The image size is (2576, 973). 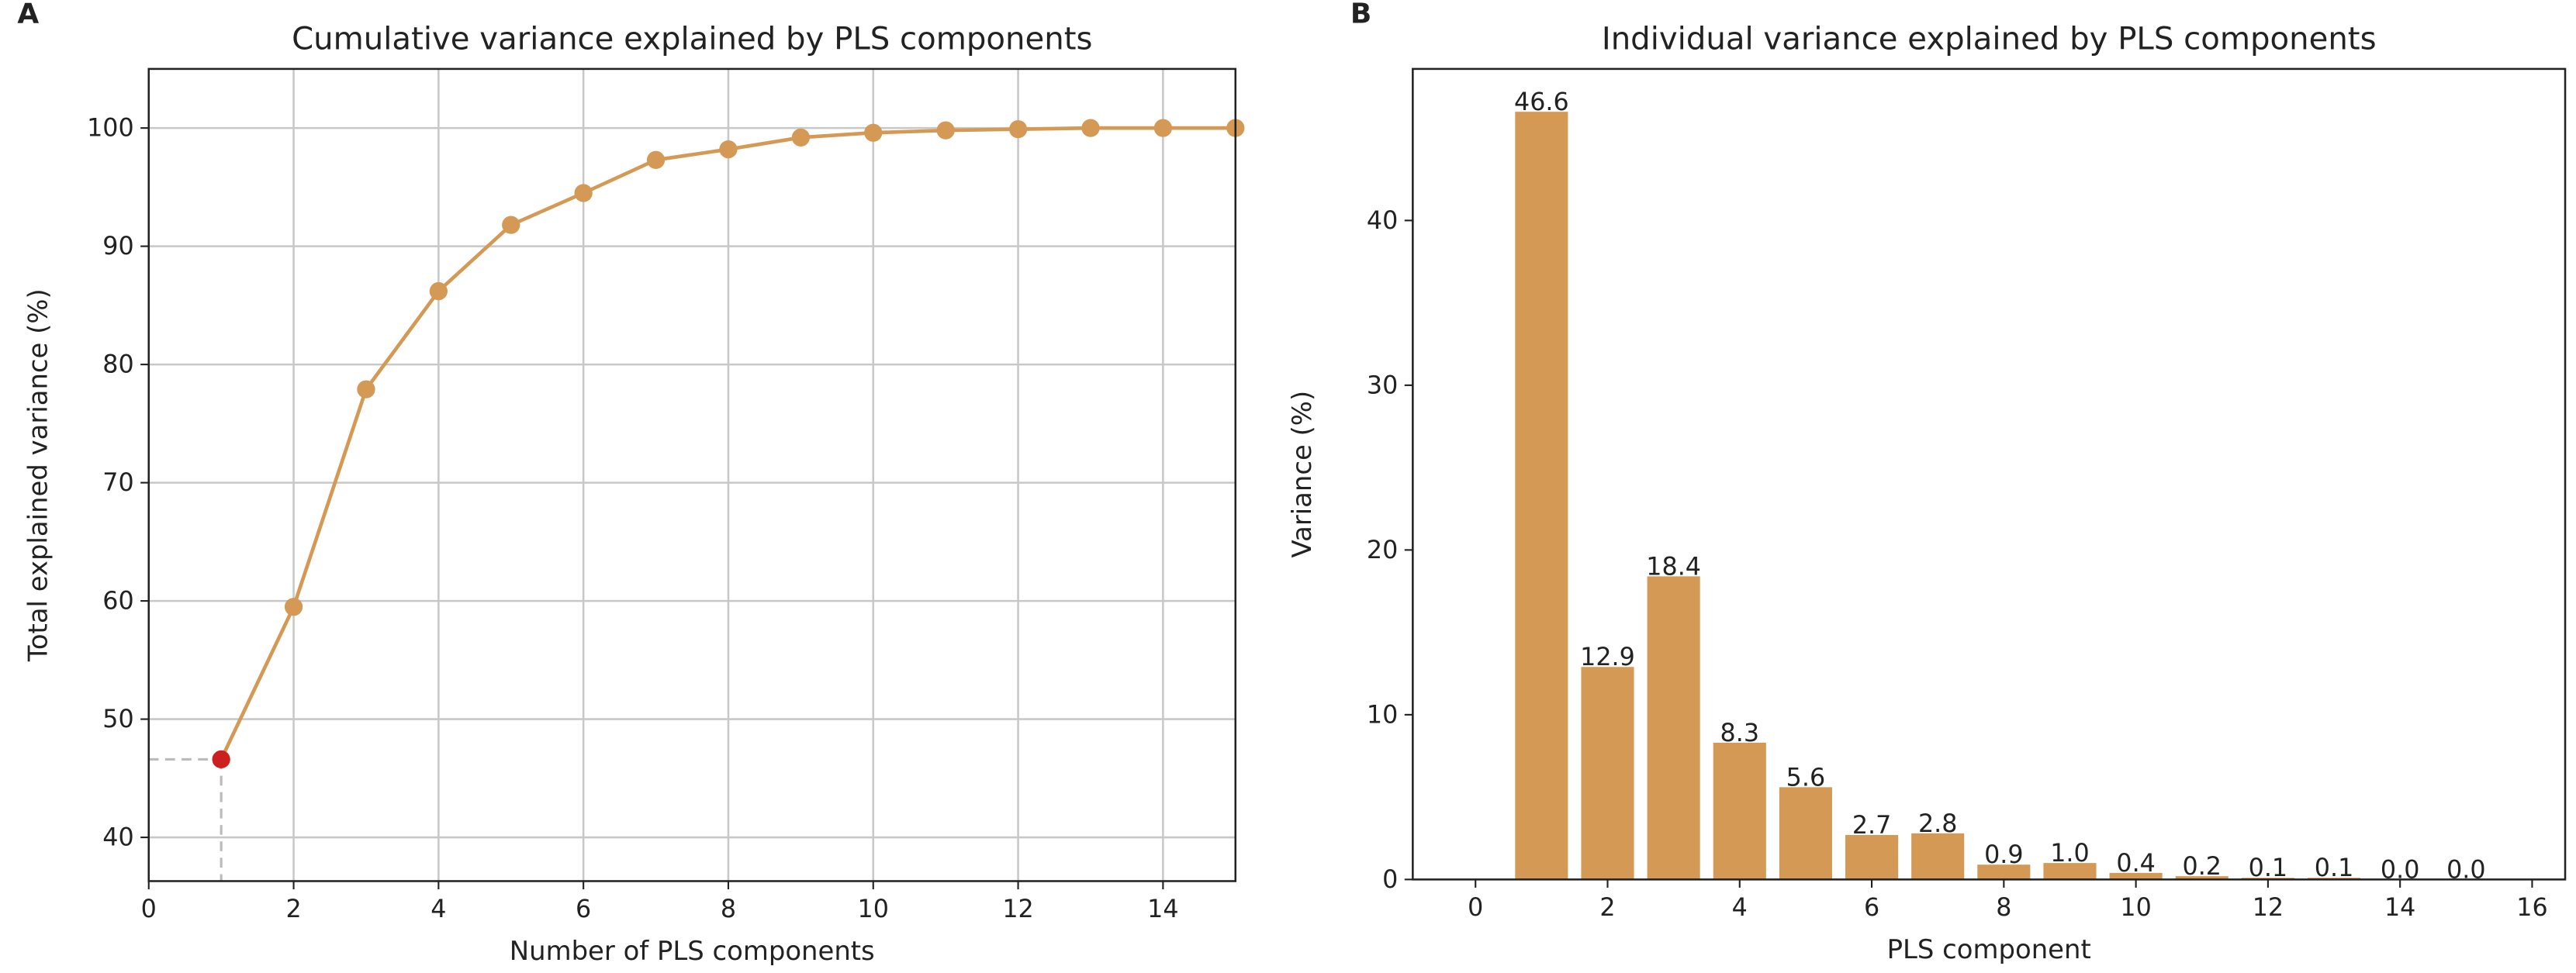 I want to click on value-label: 5.6, so click(x=1805, y=778).